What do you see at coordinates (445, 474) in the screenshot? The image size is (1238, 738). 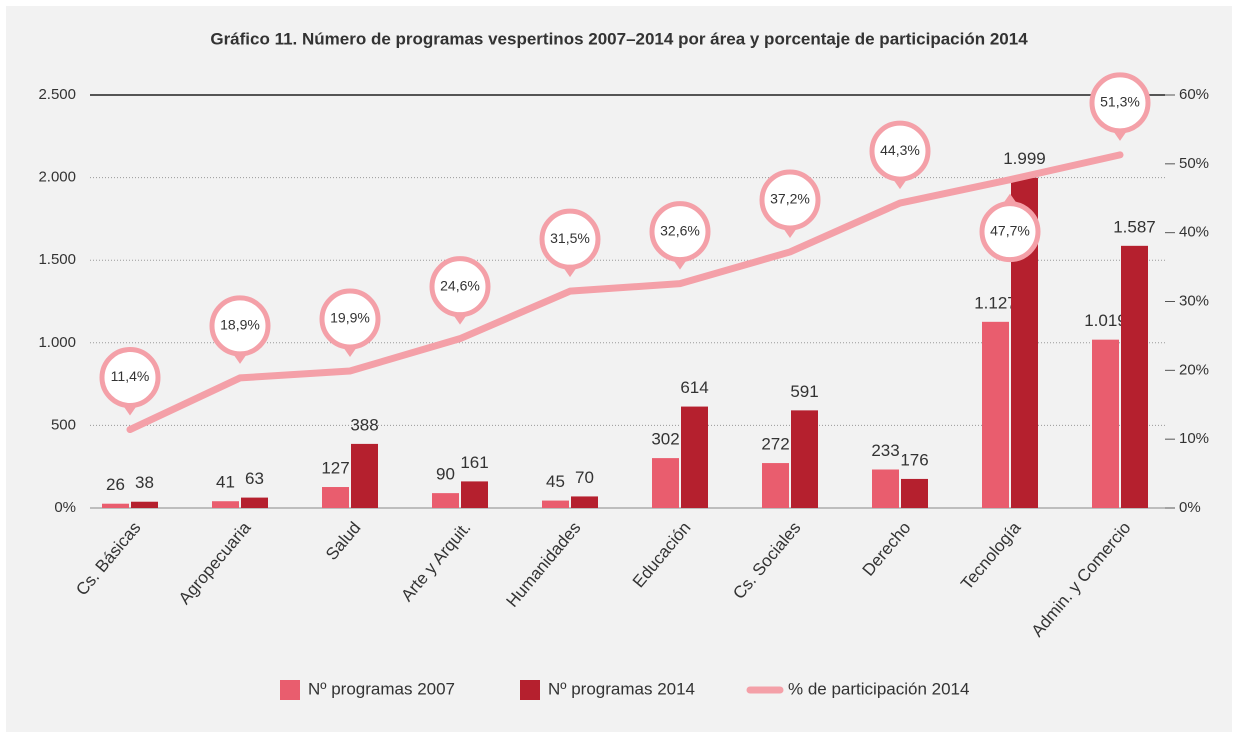 I see `data-label: 90` at bounding box center [445, 474].